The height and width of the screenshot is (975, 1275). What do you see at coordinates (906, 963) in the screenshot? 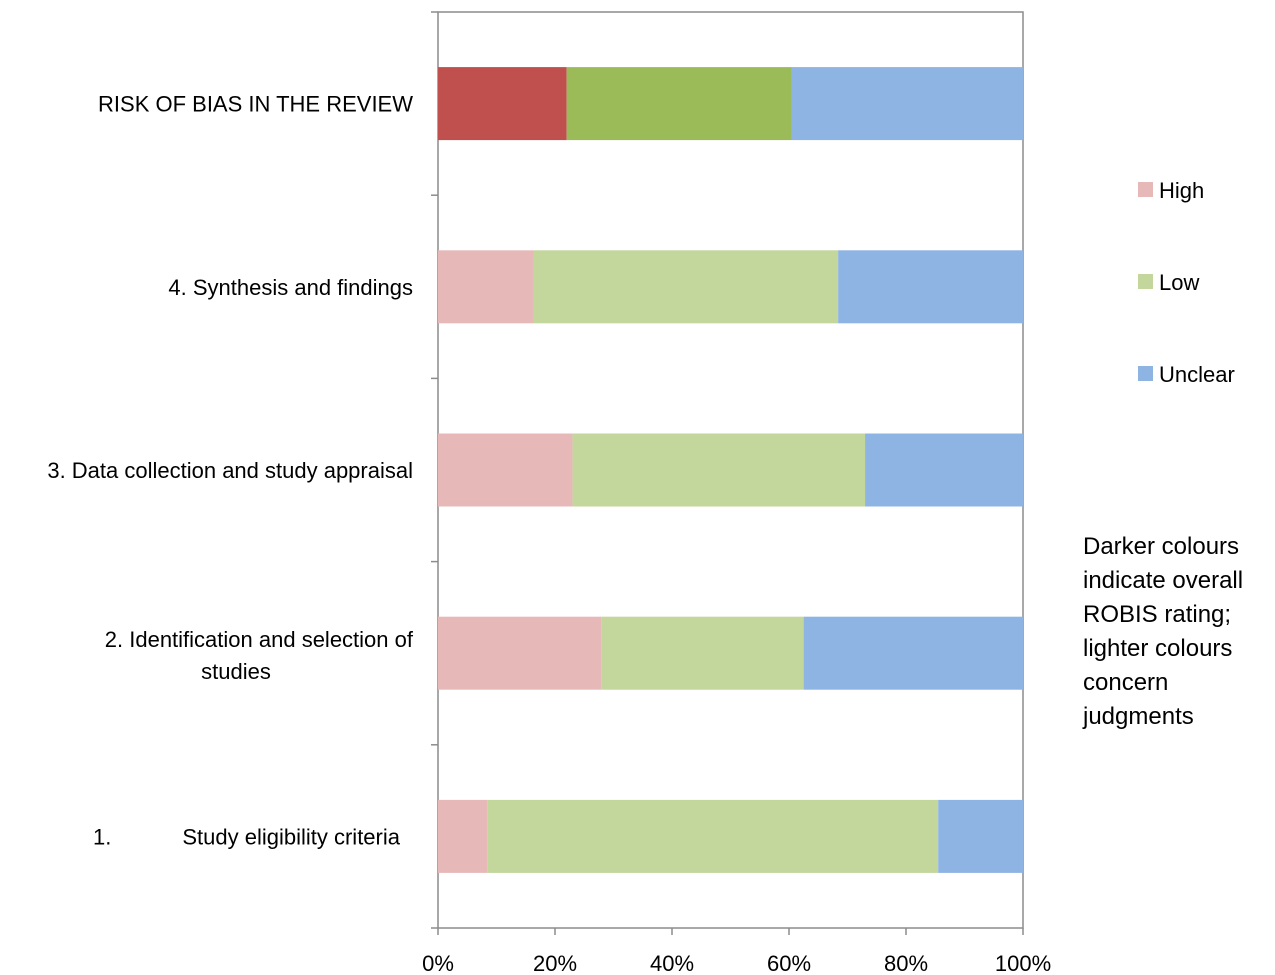
I see `x-tick-label: 80%` at bounding box center [906, 963].